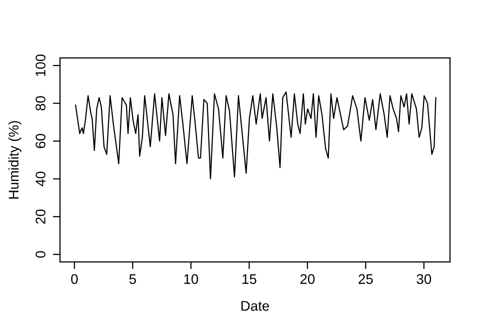 The height and width of the screenshot is (335, 480). I want to click on y-axis-title: Humidity (%), so click(15, 160).